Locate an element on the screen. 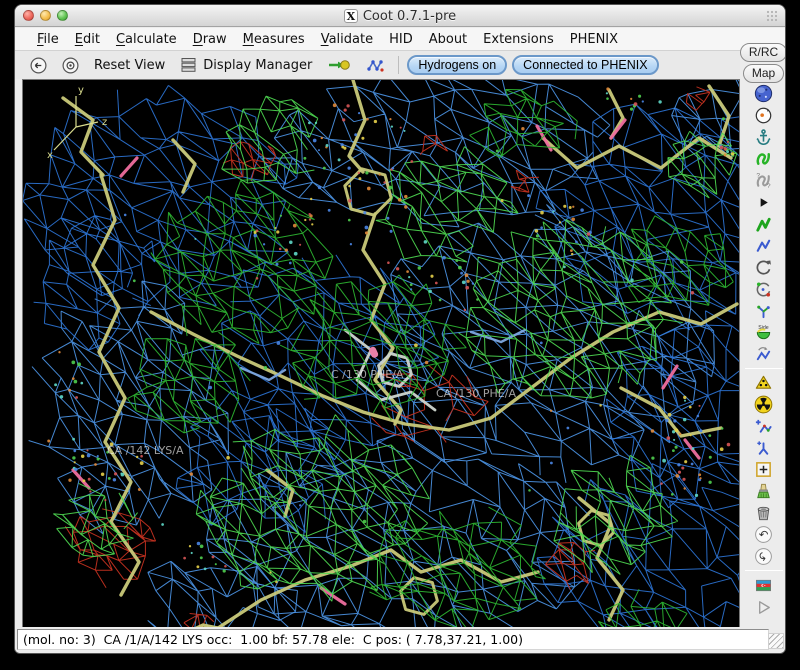  auto-fit-rotamer-icon is located at coordinates (764, 224).